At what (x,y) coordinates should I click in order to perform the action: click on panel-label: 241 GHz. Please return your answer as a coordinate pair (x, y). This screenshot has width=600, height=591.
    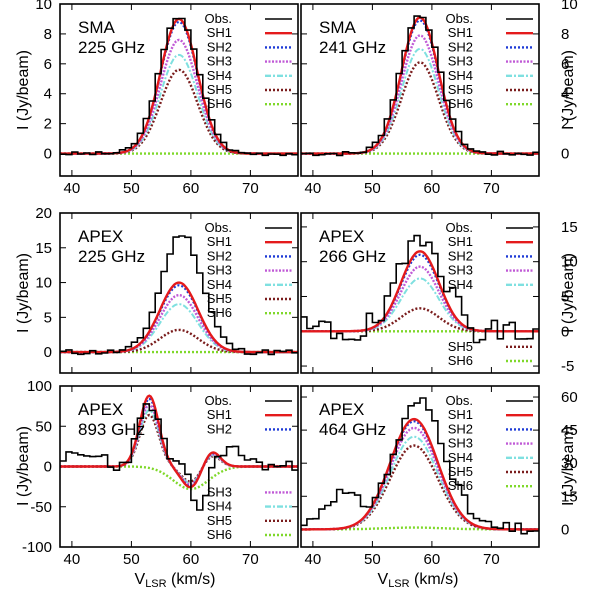
    Looking at the image, I should click on (352, 47).